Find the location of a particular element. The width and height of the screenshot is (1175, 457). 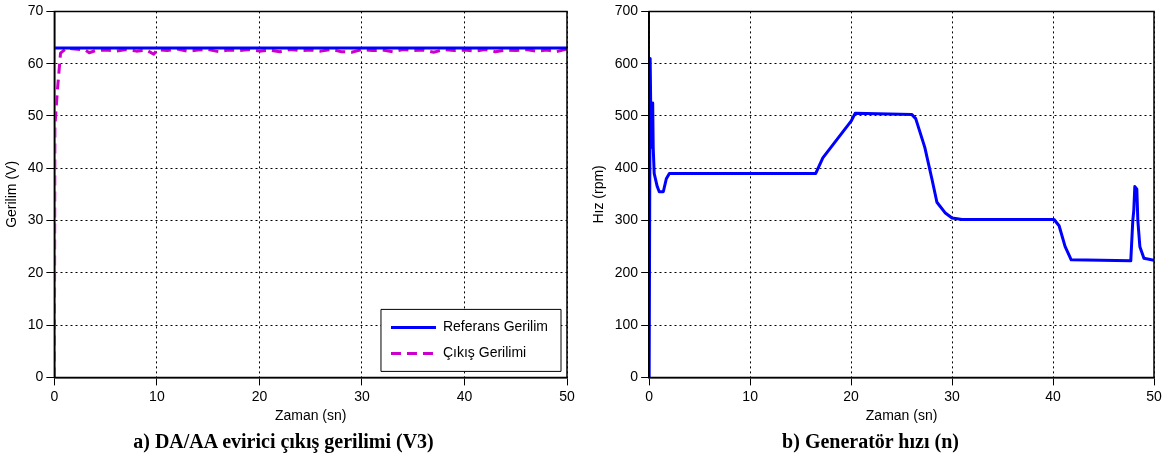

y-tick-label: 20 is located at coordinates (35, 271).